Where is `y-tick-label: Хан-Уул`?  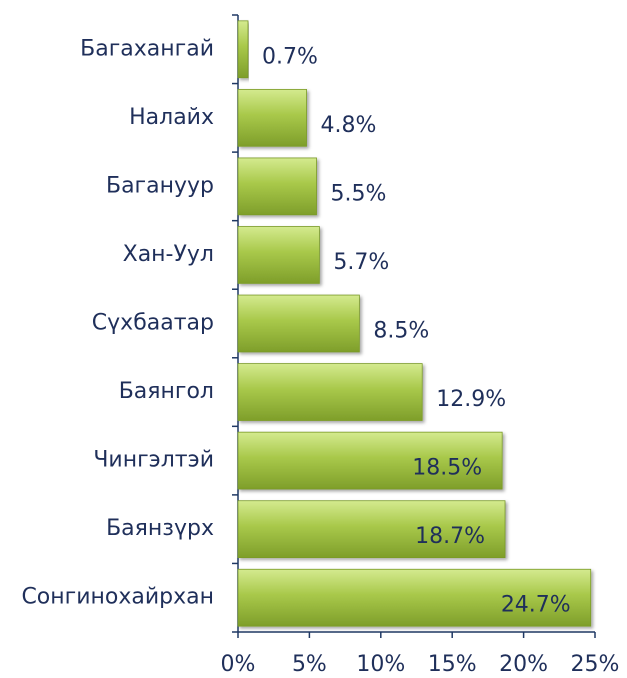 y-tick-label: Хан-Уул is located at coordinates (168, 254).